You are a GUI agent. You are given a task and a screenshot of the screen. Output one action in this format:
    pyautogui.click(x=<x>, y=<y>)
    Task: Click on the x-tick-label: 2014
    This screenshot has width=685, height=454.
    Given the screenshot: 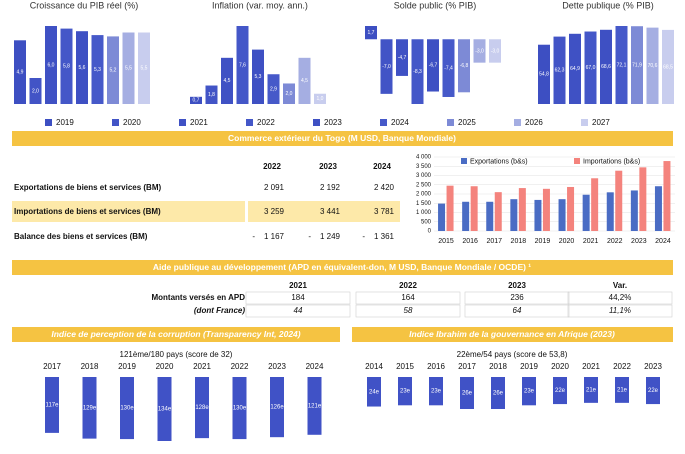 What is the action you would take?
    pyautogui.click(x=374, y=366)
    